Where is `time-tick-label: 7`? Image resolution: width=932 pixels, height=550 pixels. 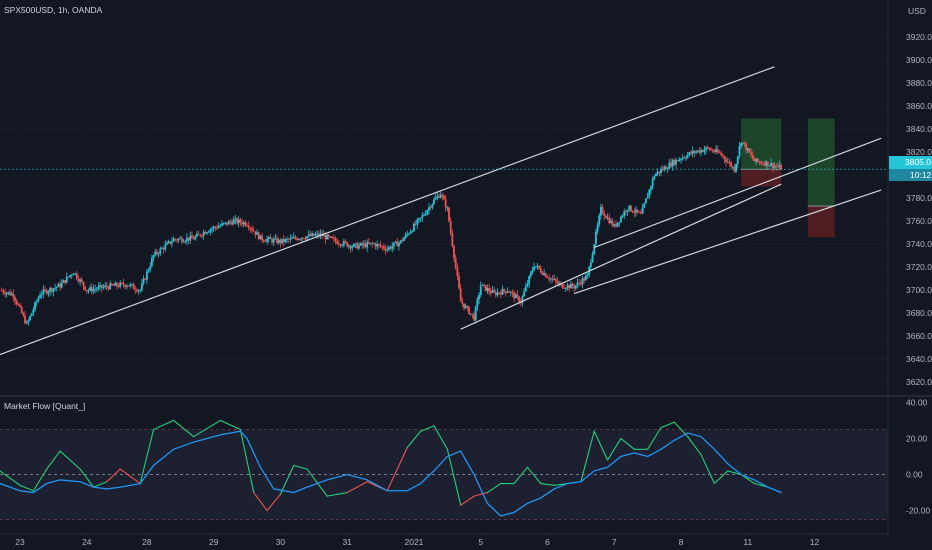
time-tick-label: 7 is located at coordinates (614, 542).